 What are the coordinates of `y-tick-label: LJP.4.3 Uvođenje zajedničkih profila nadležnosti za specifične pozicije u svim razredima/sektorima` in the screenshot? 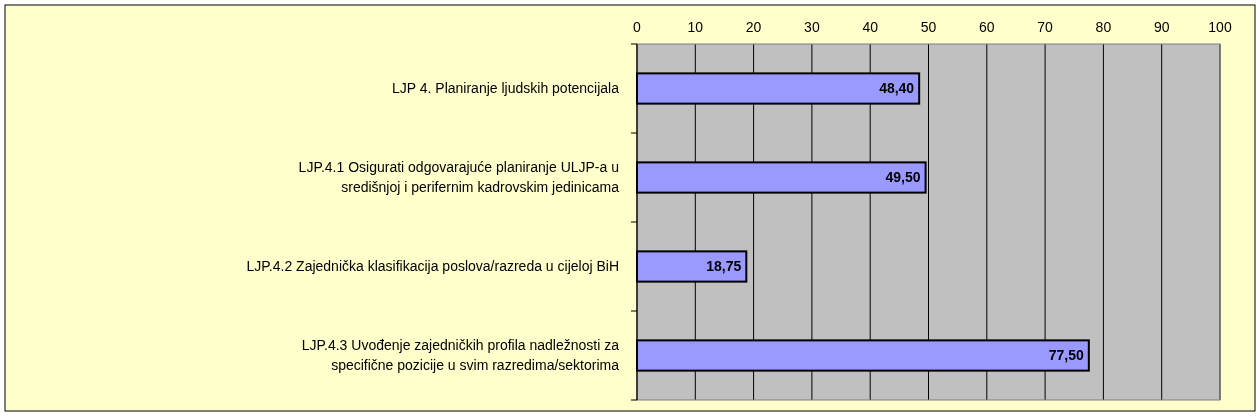 It's located at (460, 355).